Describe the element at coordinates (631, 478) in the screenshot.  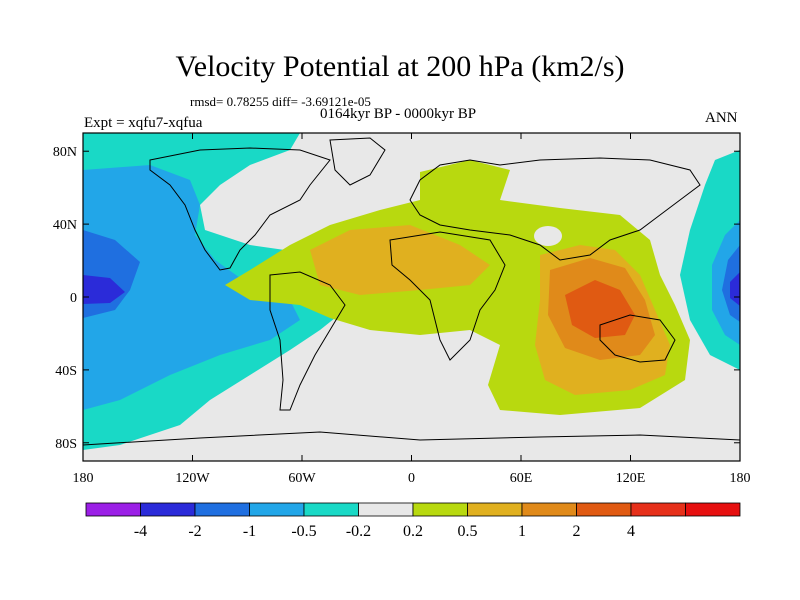
I see `lon-tick-label: 120E` at that location.